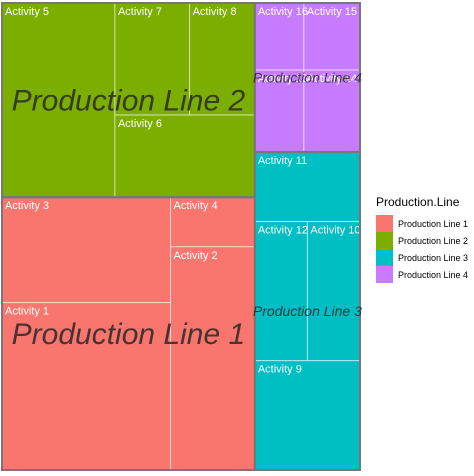  I want to click on tile-label-activity-16: Activity 16, so click(283, 12).